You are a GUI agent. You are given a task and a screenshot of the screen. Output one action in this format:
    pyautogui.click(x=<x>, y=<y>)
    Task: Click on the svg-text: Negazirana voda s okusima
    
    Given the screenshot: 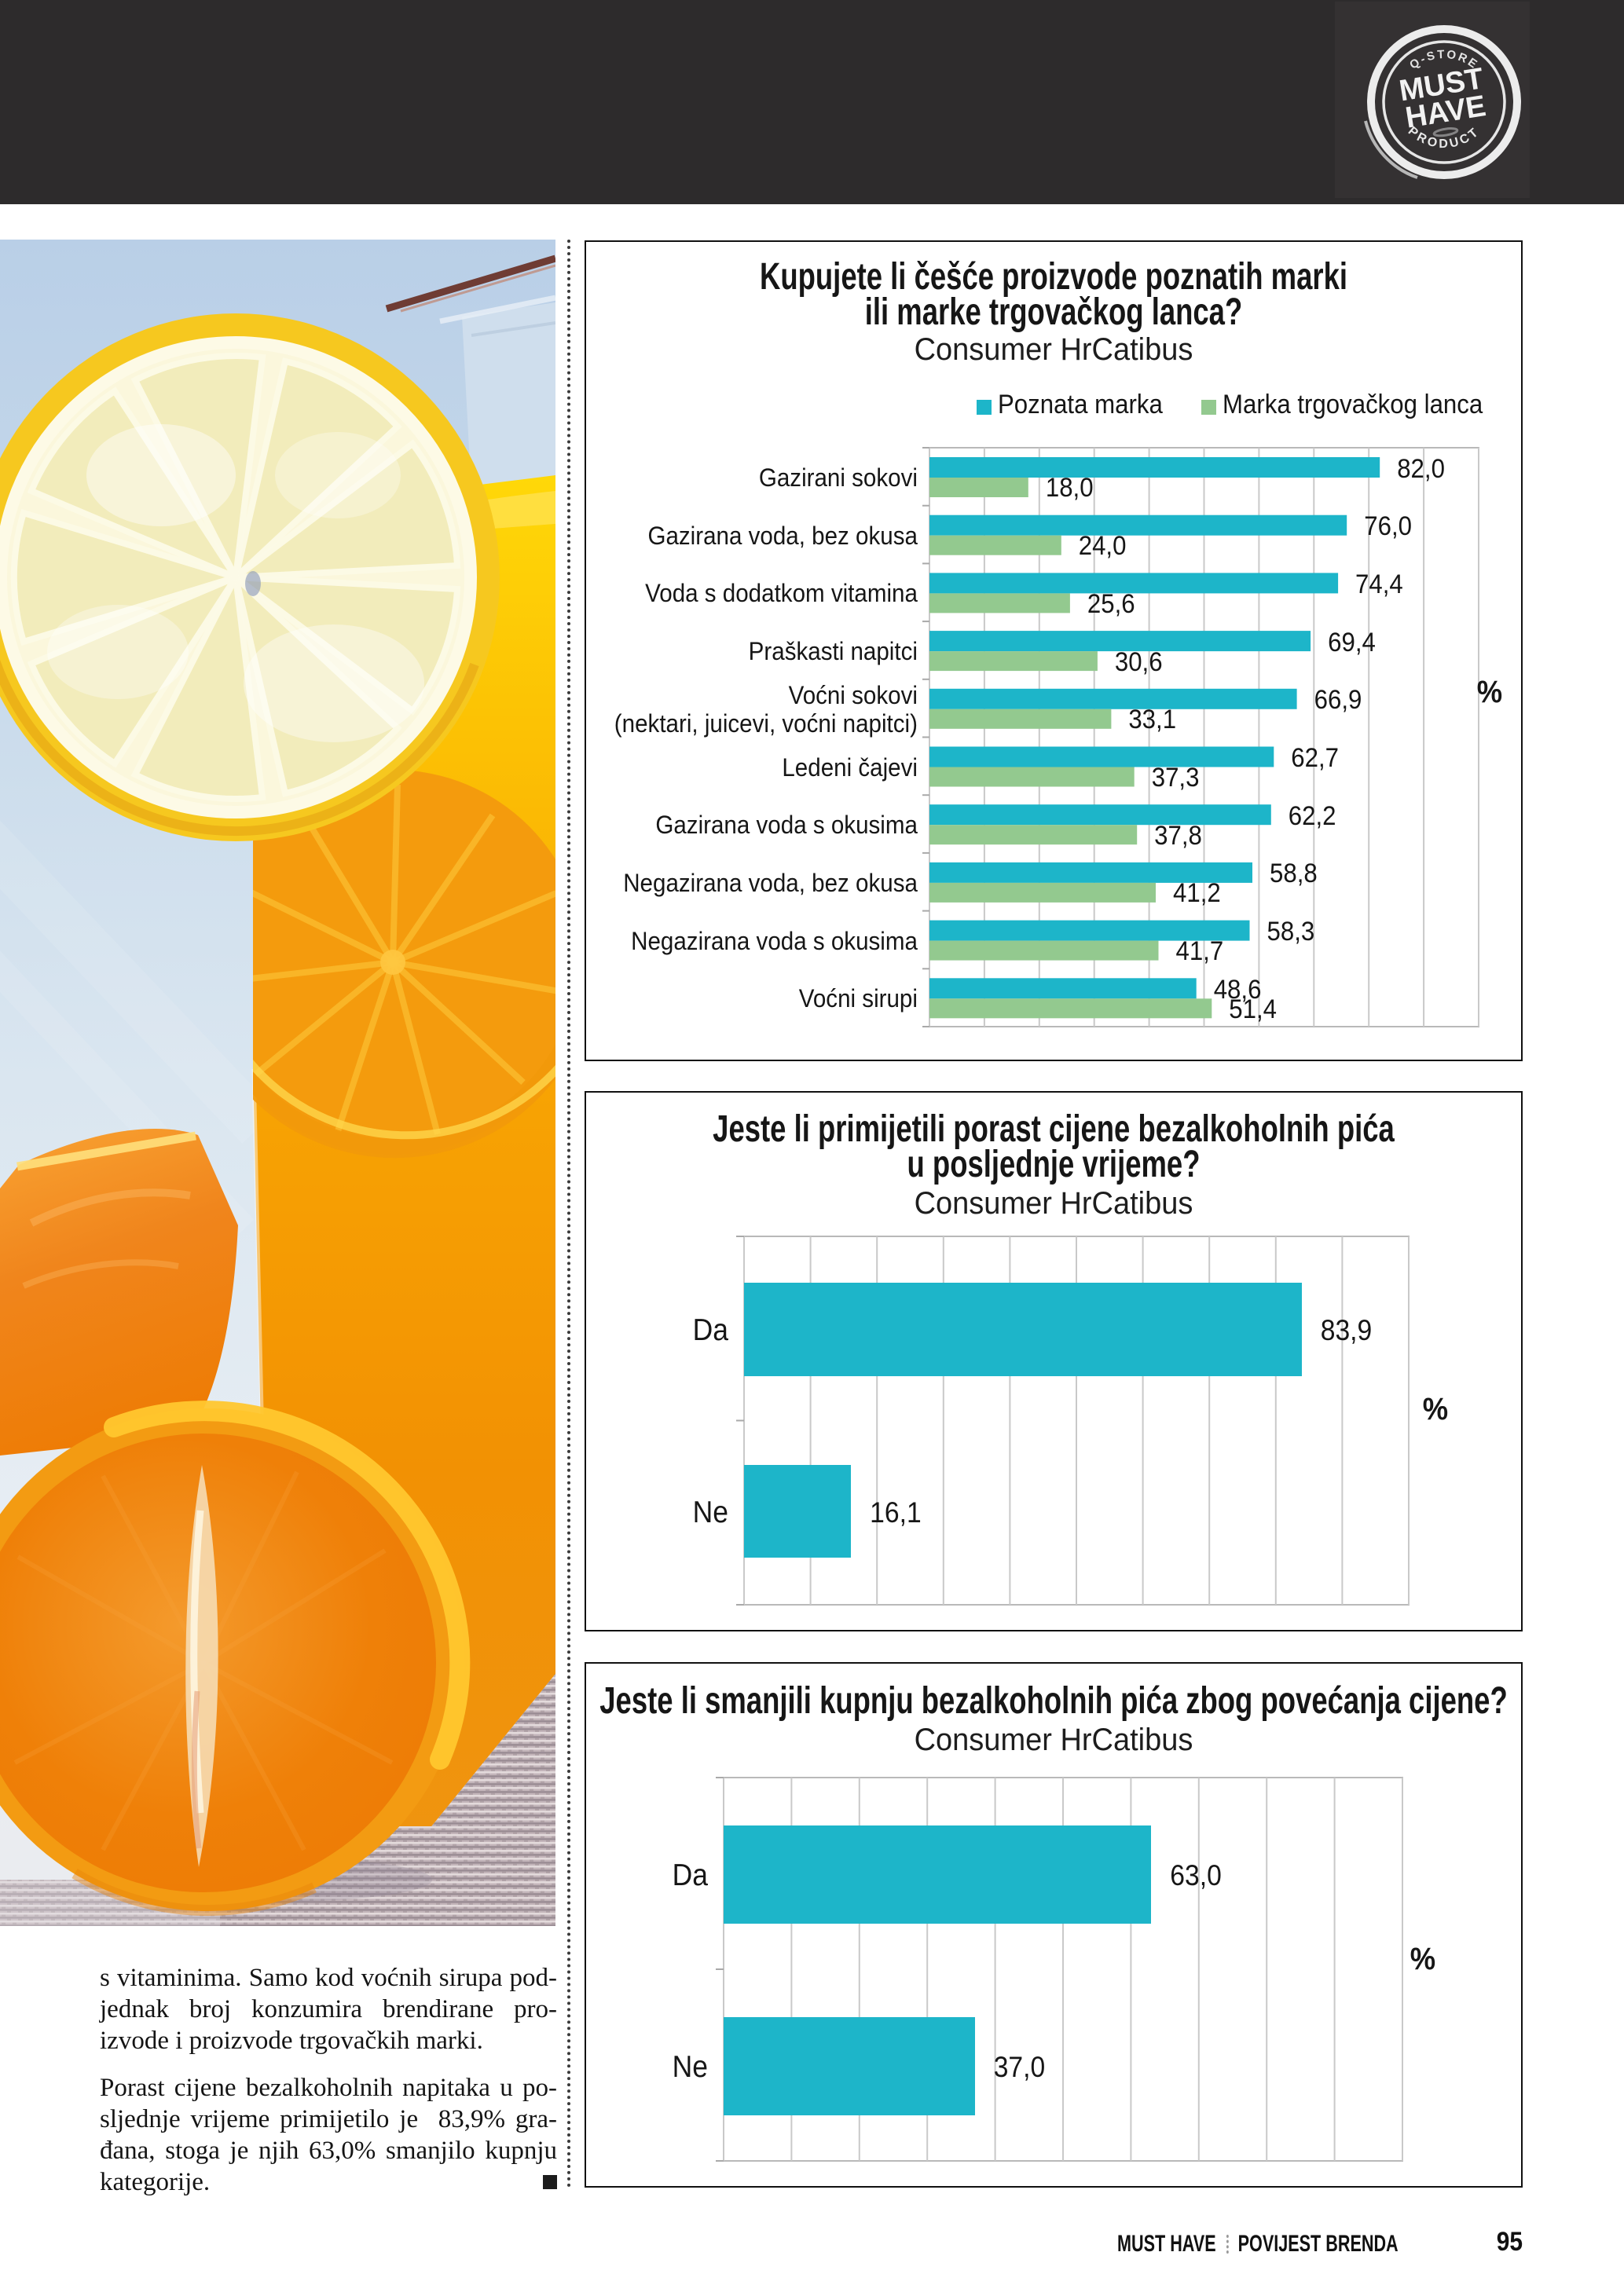 What is the action you would take?
    pyautogui.click(x=775, y=942)
    